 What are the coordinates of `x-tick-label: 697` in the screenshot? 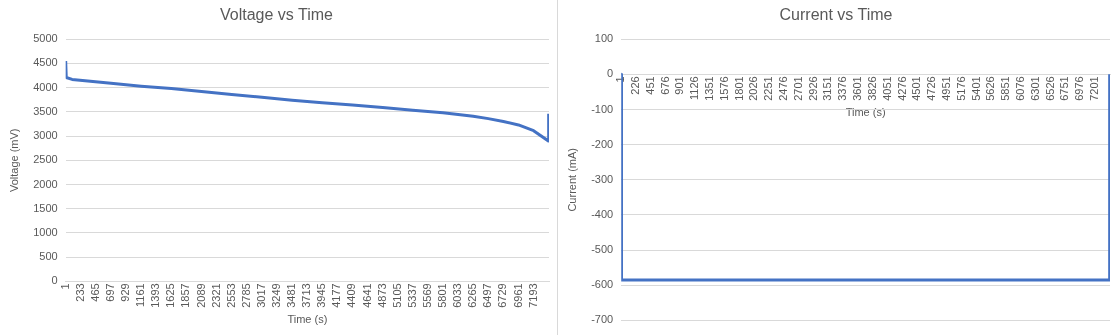 It's located at (109, 292).